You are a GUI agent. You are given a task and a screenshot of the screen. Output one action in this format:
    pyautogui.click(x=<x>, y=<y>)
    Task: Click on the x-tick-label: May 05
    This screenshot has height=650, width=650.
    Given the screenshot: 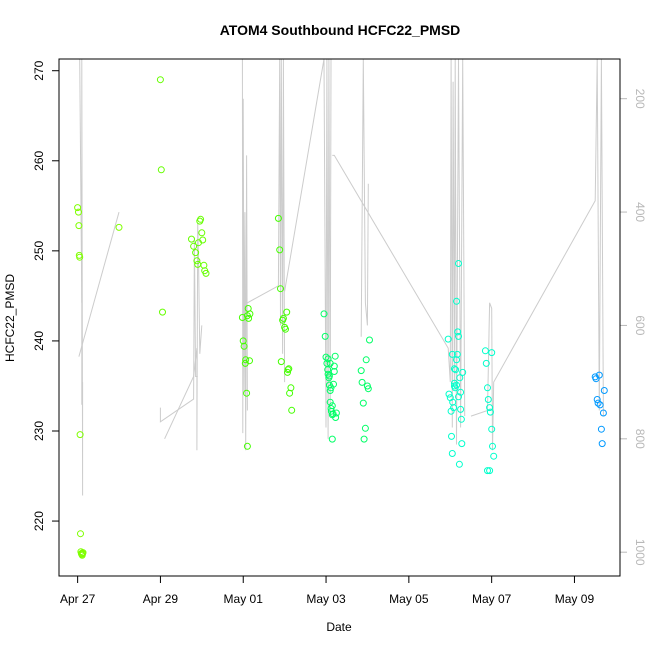 What is the action you would take?
    pyautogui.click(x=409, y=599)
    